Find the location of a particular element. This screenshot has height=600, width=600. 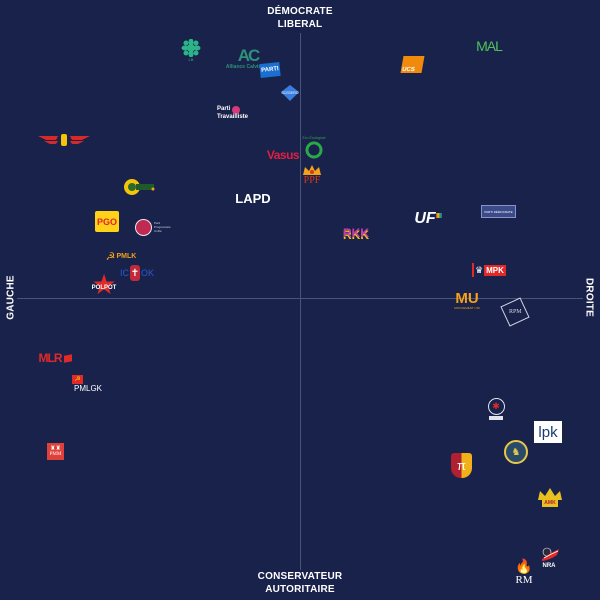

flame-icon: 🔥 is located at coordinates (524, 566).